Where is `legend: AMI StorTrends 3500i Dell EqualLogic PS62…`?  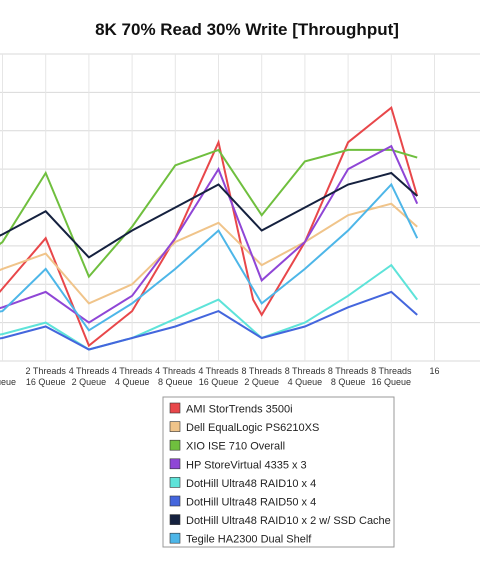
legend: AMI StorTrends 3500i Dell EqualLogic PS62… is located at coordinates (278, 472).